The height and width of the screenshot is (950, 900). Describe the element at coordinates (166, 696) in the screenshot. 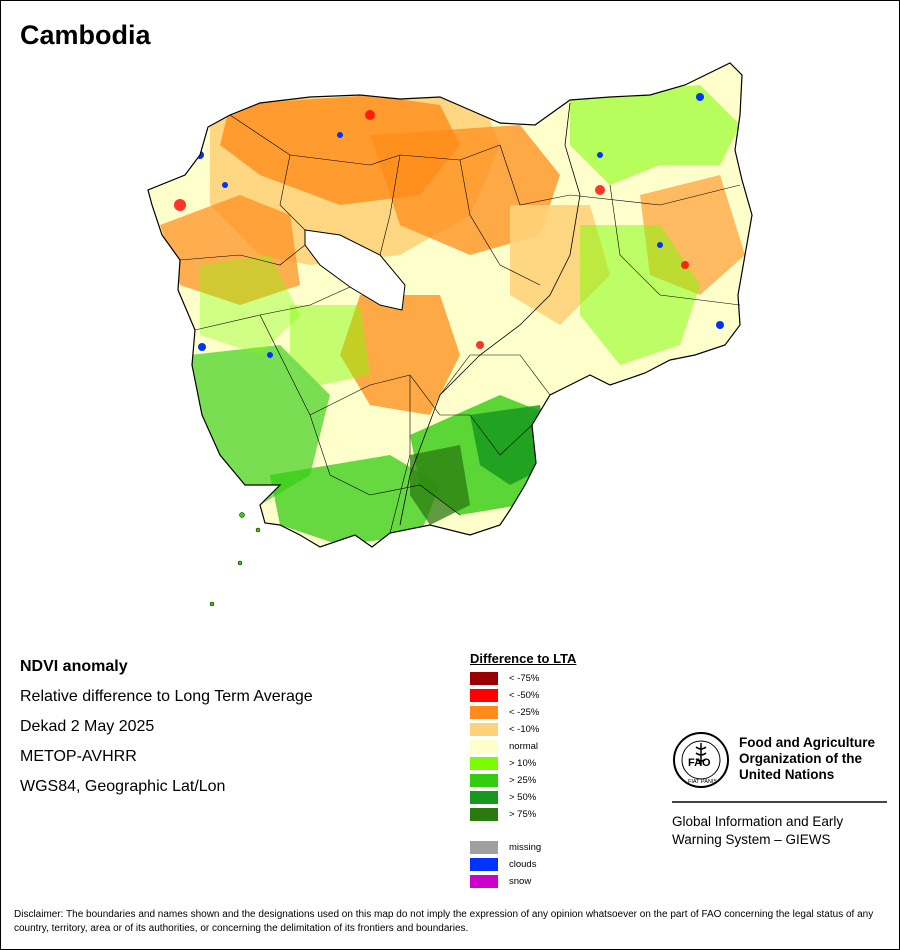

I see `product-description: Relative difference to Long Term Average` at that location.